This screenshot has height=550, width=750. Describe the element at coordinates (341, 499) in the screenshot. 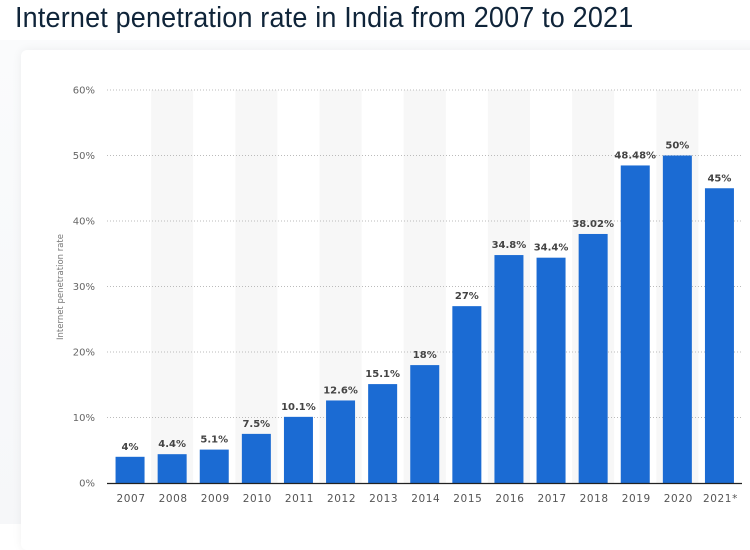

I see `x-tick-label: 2012` at that location.